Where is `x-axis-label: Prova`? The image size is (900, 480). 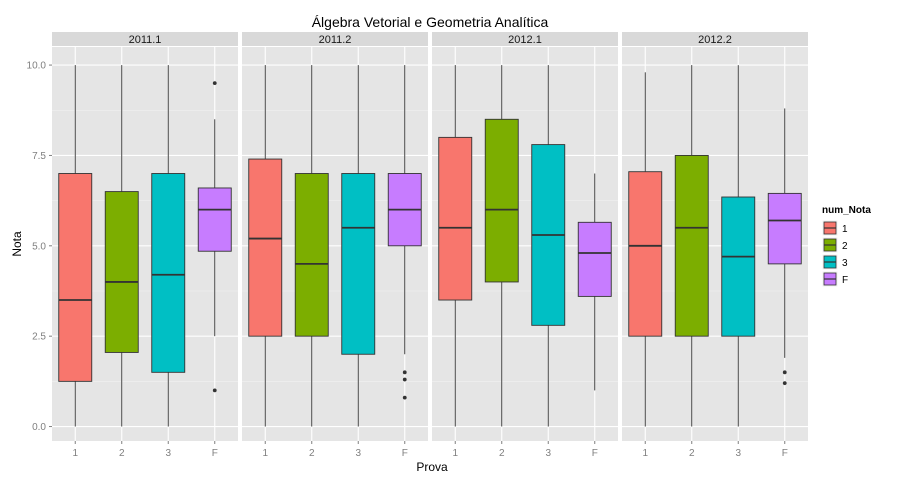 x-axis-label: Prova is located at coordinates (432, 467).